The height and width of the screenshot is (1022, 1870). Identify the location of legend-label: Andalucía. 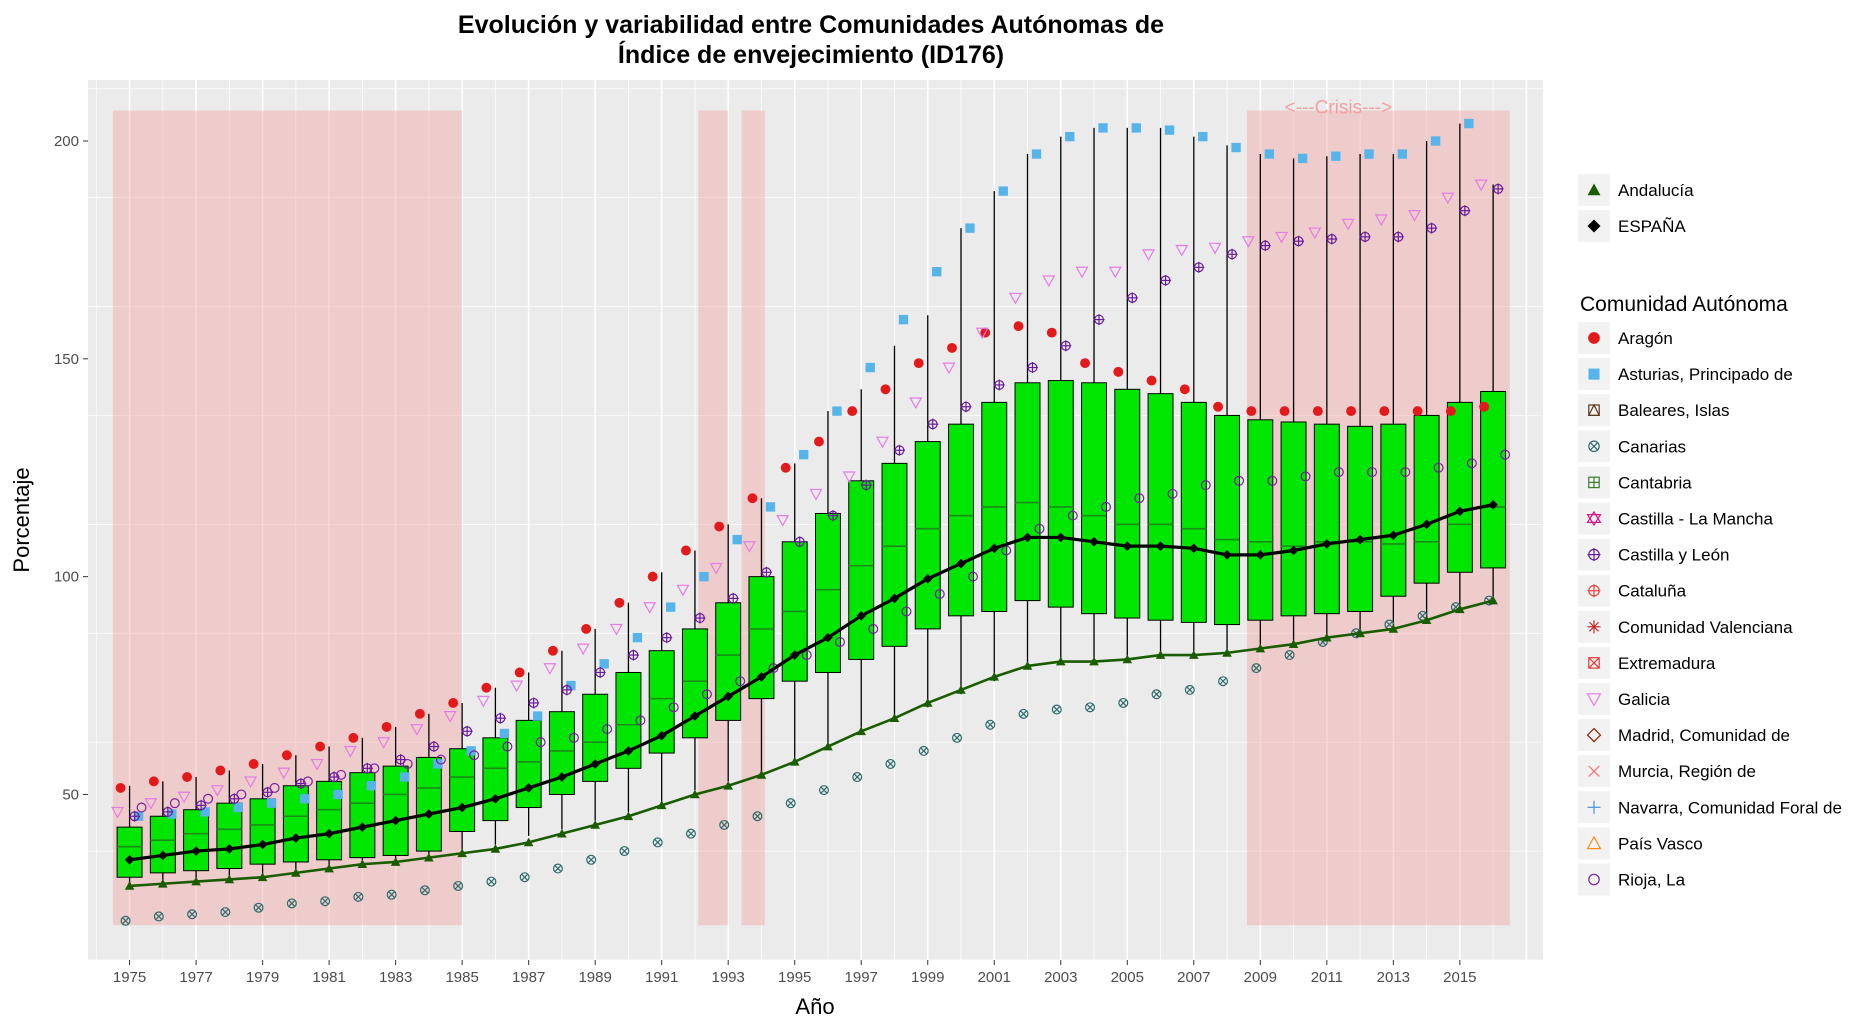
(1656, 190).